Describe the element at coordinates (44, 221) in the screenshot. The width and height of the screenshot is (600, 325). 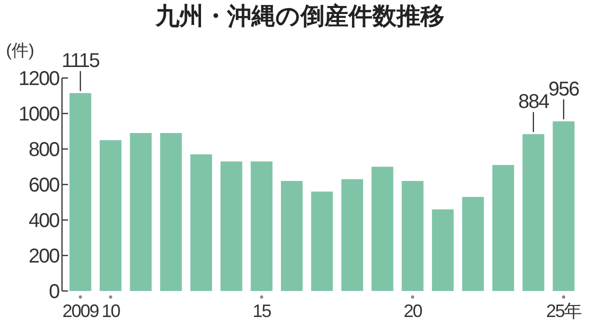
I see `y-tick-label: 400` at that location.